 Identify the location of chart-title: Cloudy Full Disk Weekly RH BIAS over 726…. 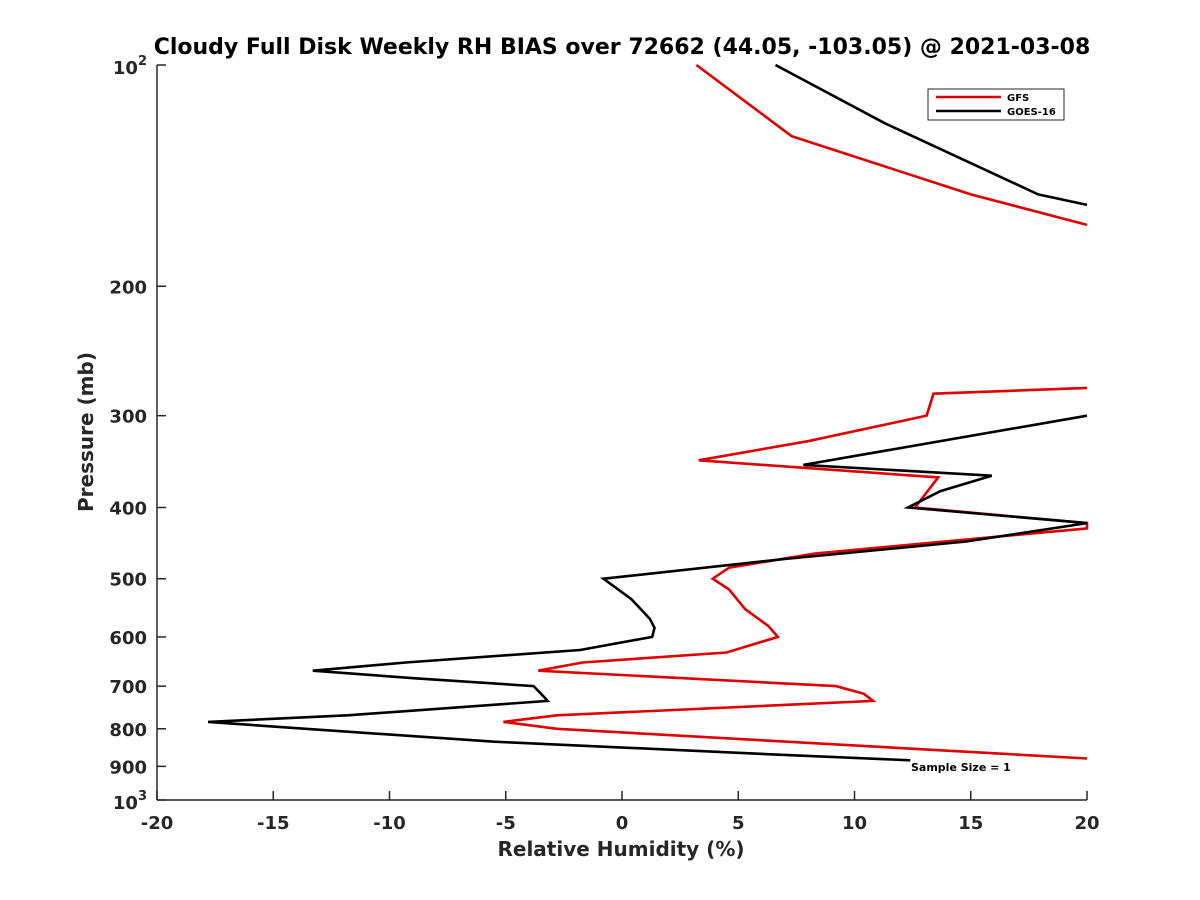
(622, 47).